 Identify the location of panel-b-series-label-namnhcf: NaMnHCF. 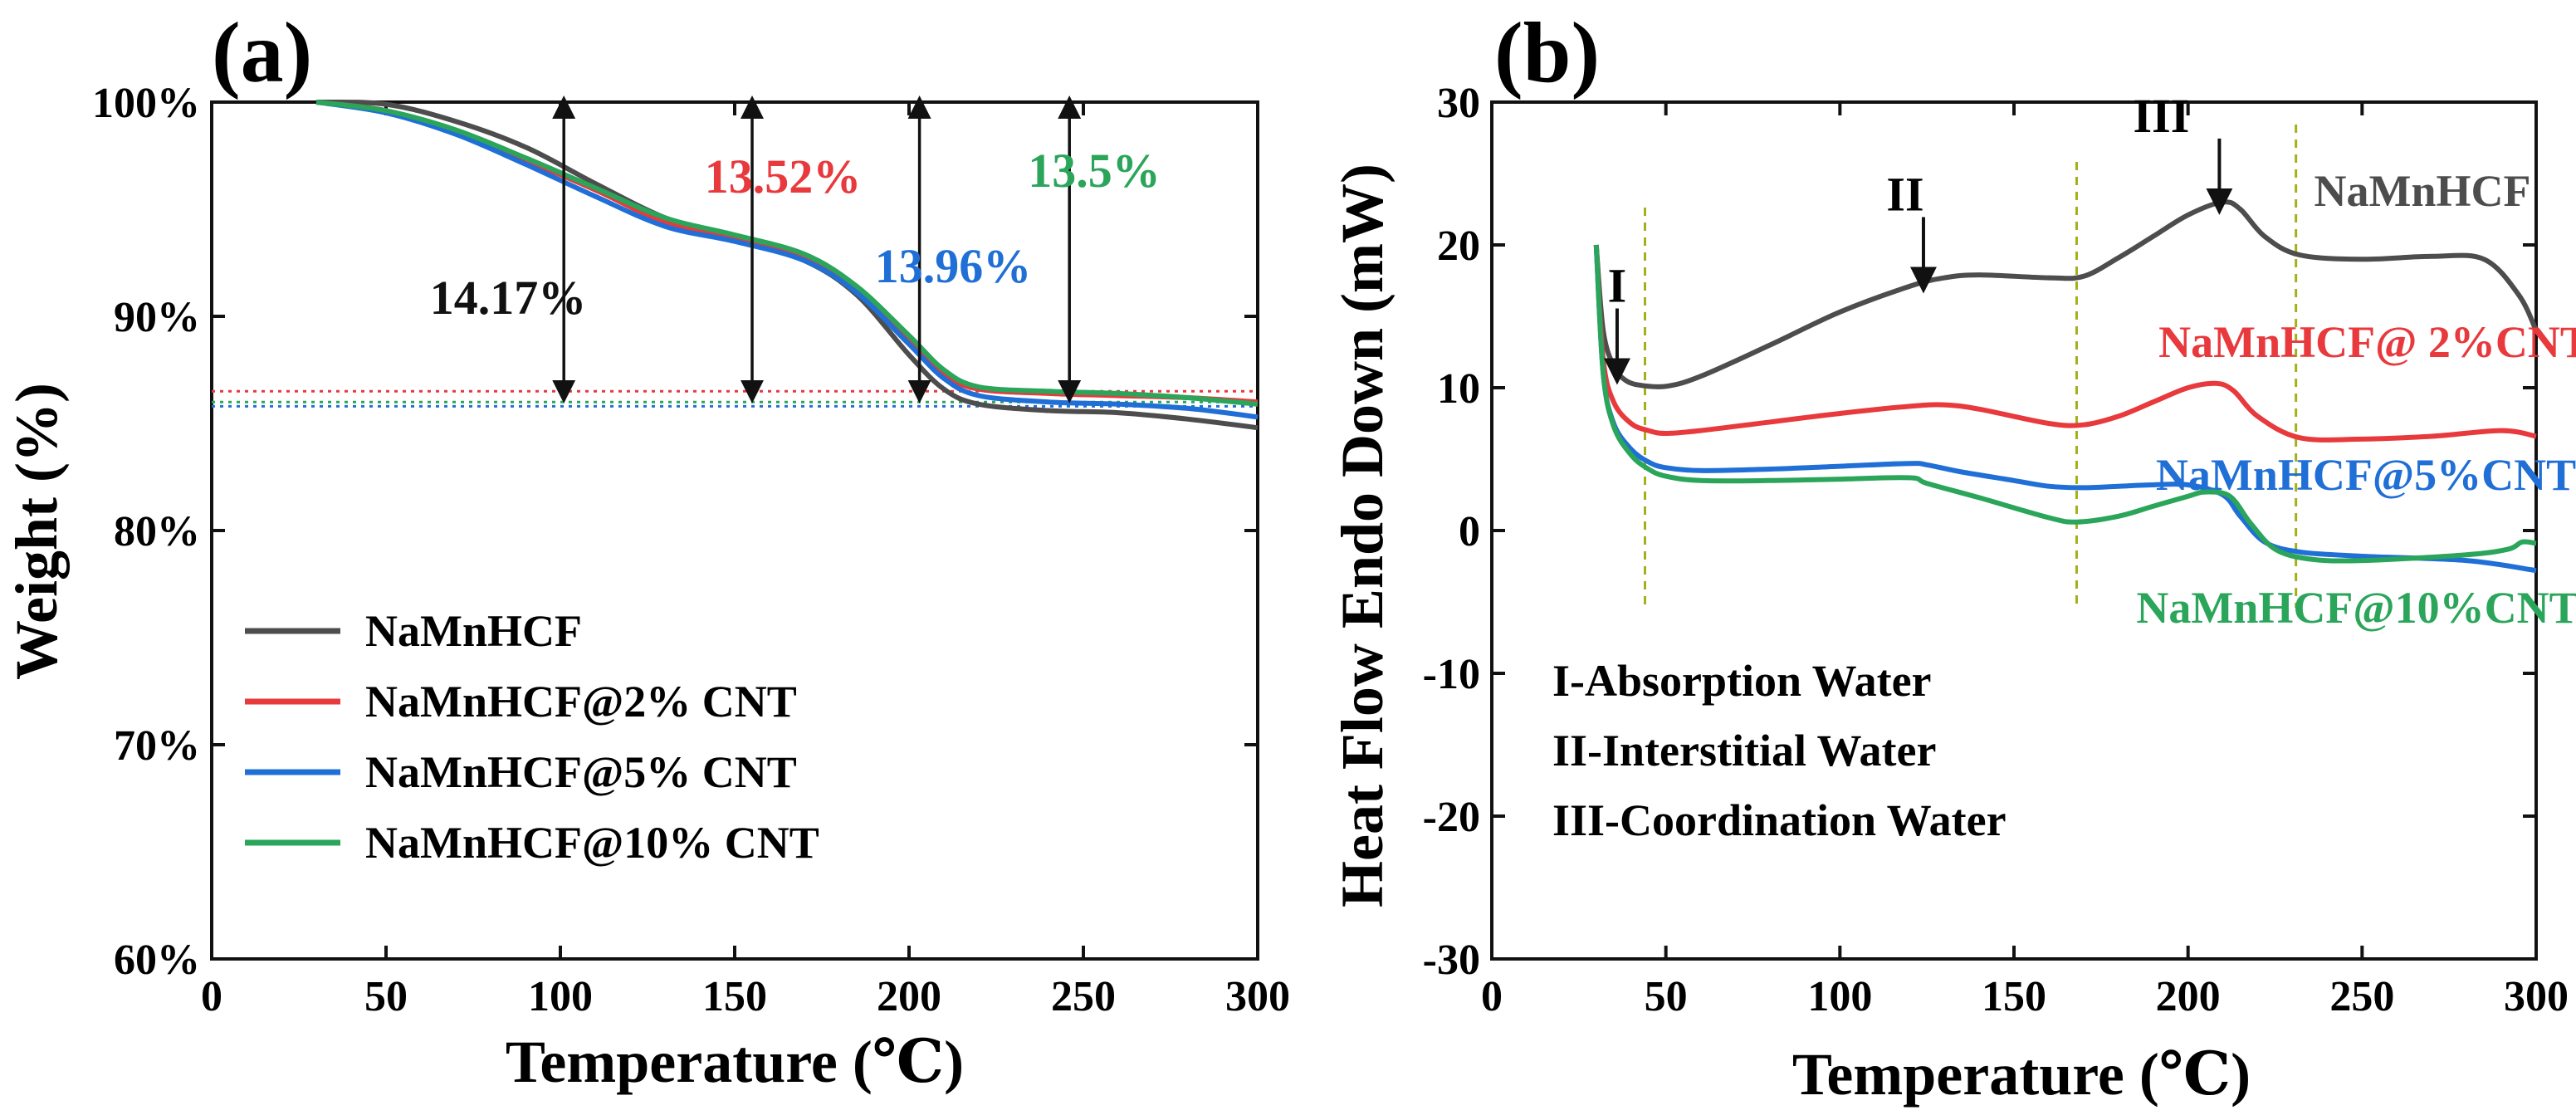
(2422, 191).